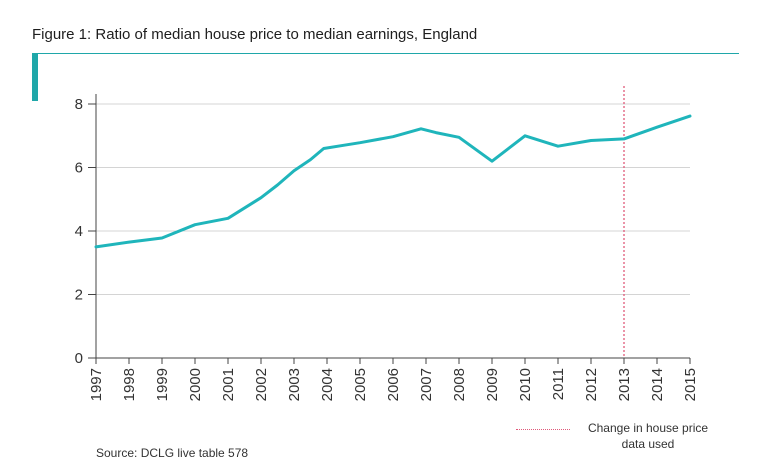 This screenshot has height=473, width=769. Describe the element at coordinates (426, 384) in the screenshot. I see `x-tick-label: 2007` at that location.